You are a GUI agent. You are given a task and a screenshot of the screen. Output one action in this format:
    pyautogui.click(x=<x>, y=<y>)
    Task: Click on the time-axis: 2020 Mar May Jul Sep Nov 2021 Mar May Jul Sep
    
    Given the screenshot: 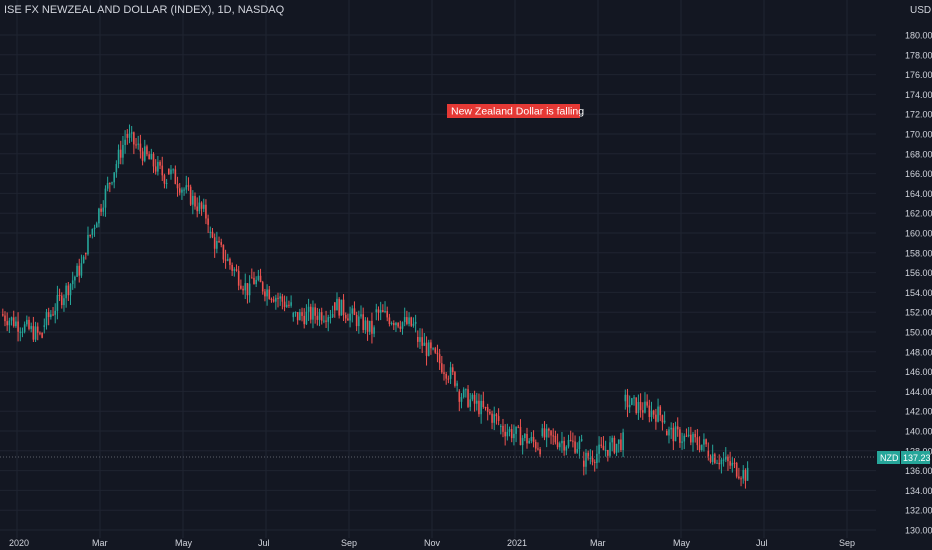 What is the action you would take?
    pyautogui.click(x=432, y=543)
    